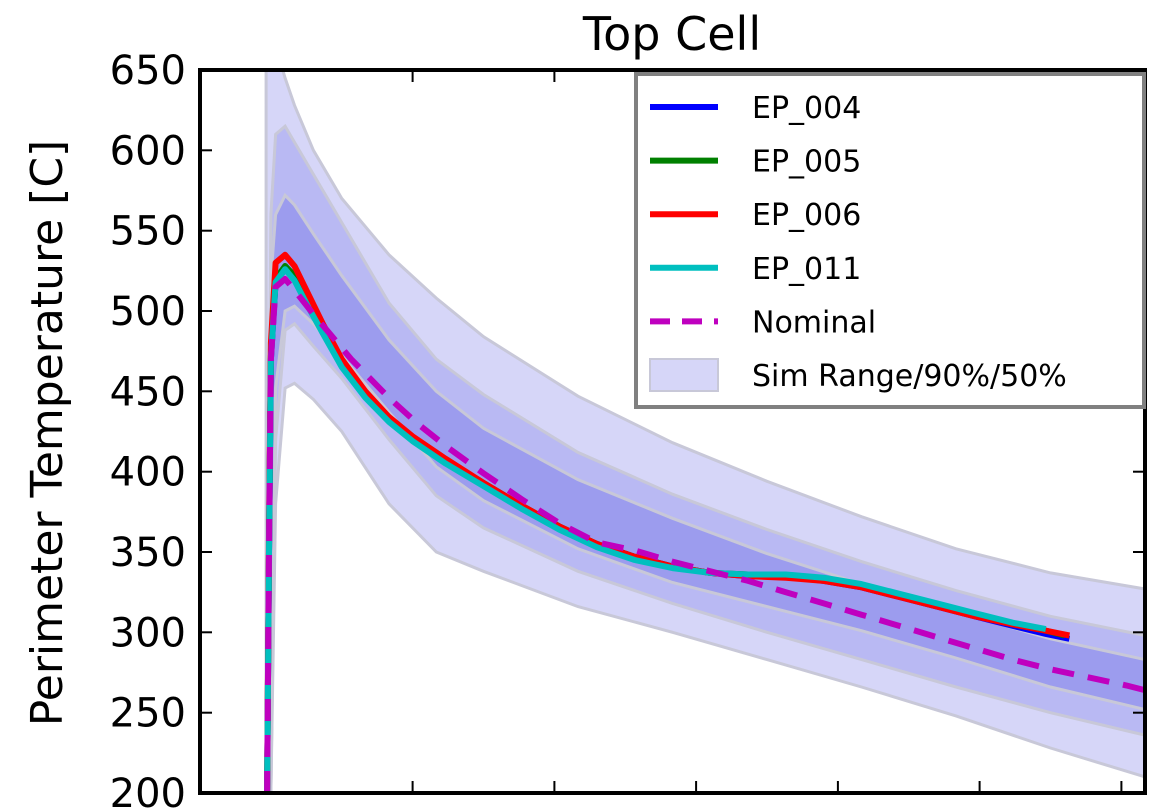 Image resolution: width=1158 pixels, height=808 pixels. I want to click on y-tick-label: 300, so click(148, 633).